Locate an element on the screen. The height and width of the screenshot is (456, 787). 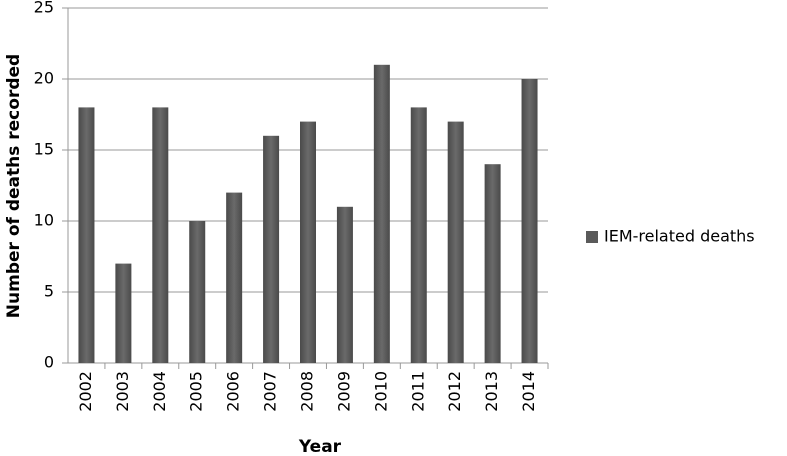
x-tick-label: 2006 is located at coordinates (233, 391).